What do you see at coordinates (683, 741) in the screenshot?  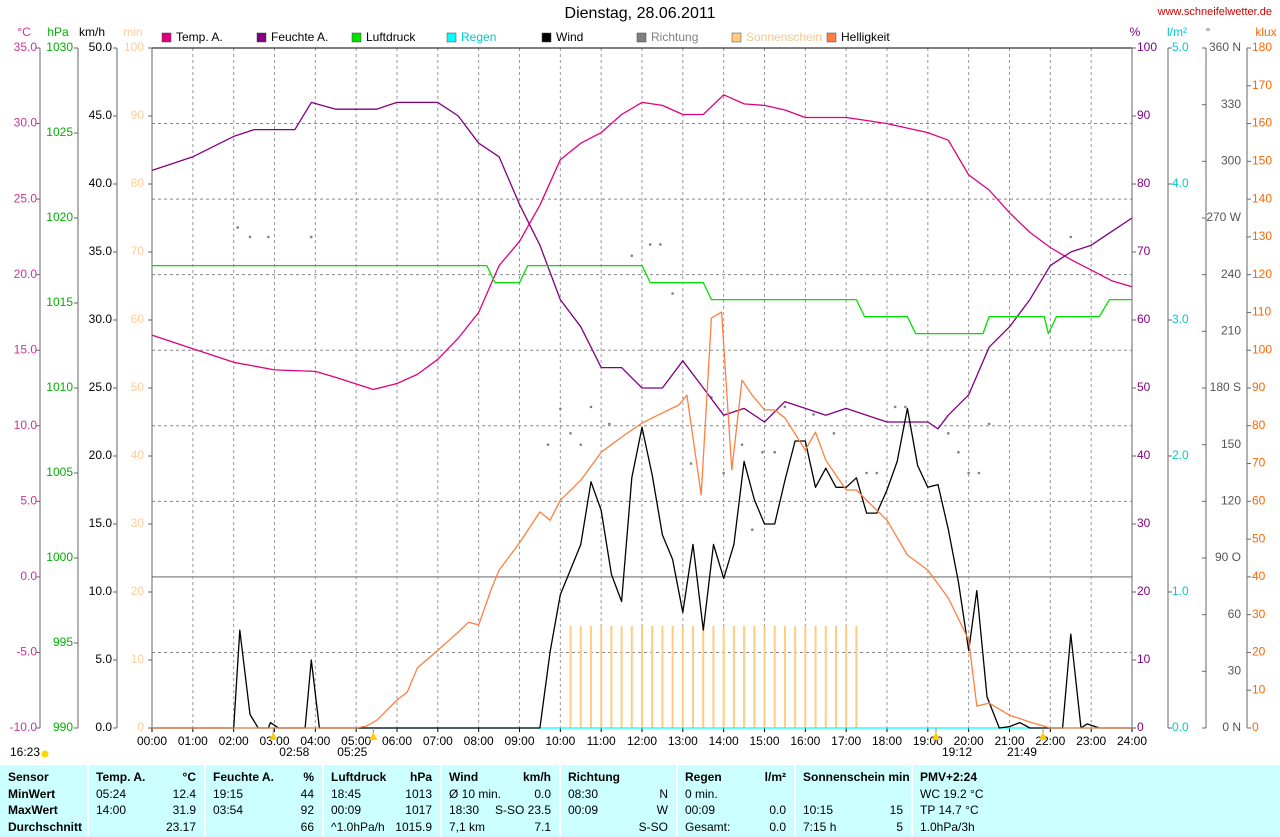 I see `x-tick-label: 13:00` at bounding box center [683, 741].